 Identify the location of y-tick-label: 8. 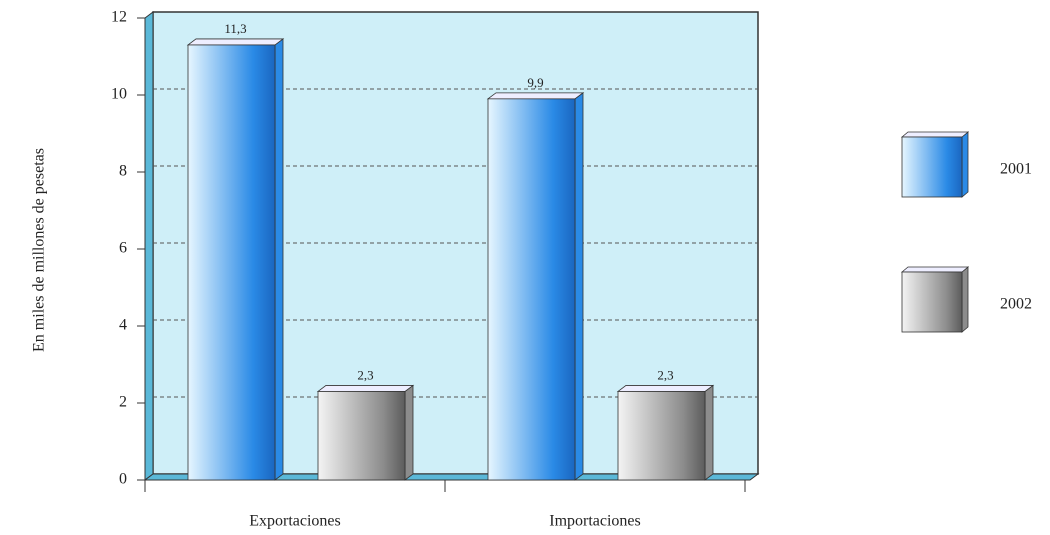
(123, 171).